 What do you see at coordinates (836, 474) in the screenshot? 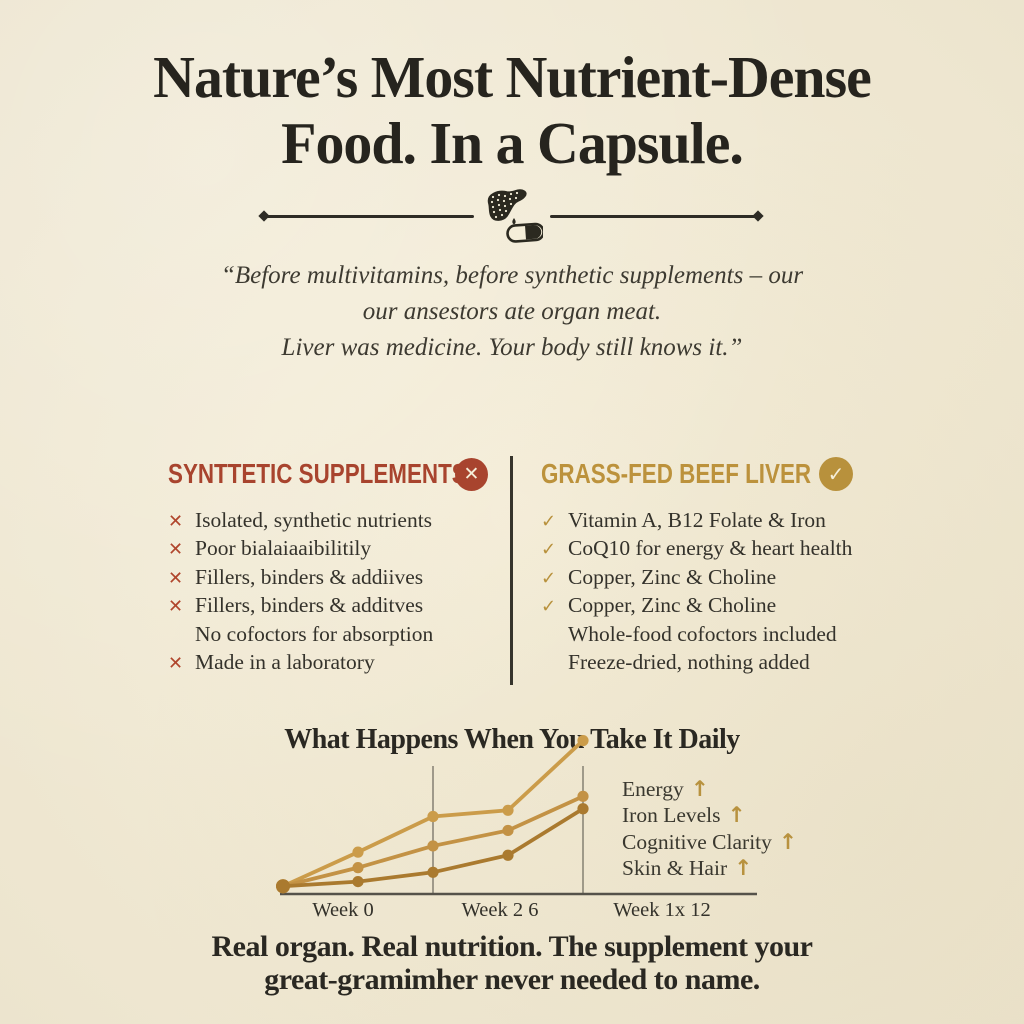
I see `check-circle-icon: ✓` at bounding box center [836, 474].